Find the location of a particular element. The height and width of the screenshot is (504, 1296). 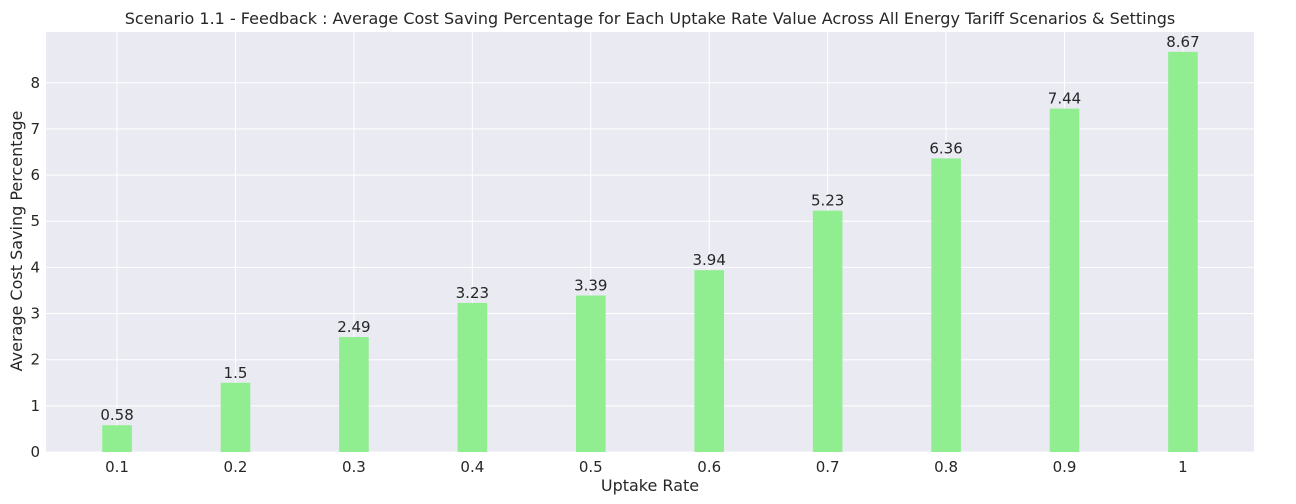

y-tick-label: 6 is located at coordinates (35, 175).